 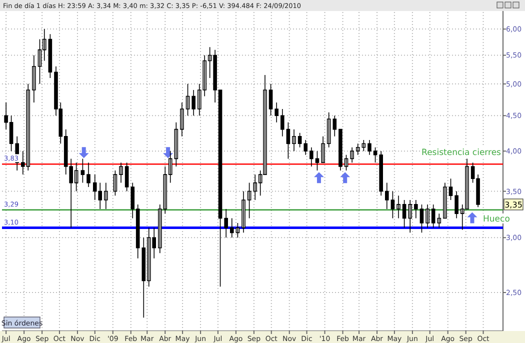 I want to click on text: 3,35, so click(x=513, y=205).